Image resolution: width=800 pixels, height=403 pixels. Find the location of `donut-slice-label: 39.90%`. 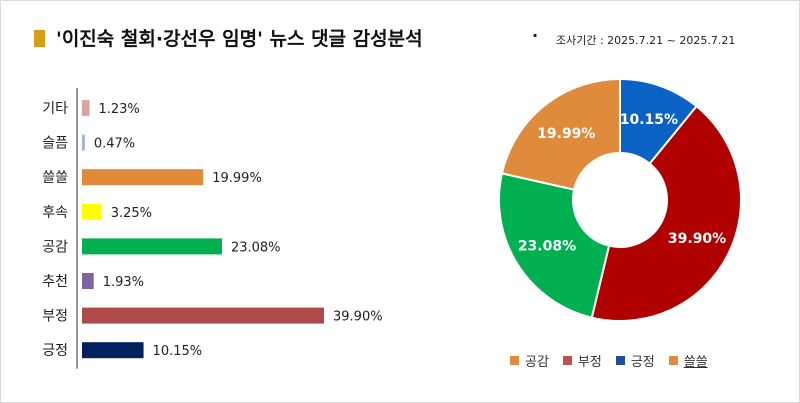

donut-slice-label: 39.90% is located at coordinates (697, 239).